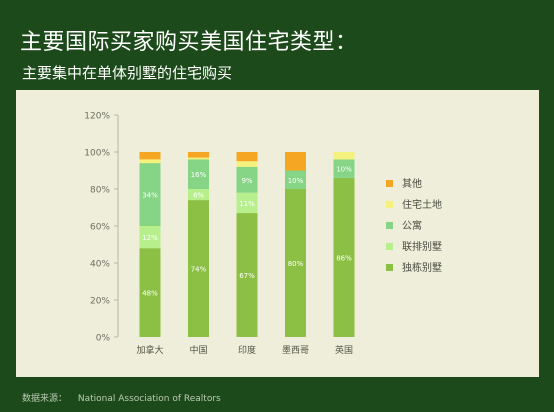  I want to click on source-value: National Association of Realtors, so click(149, 399).